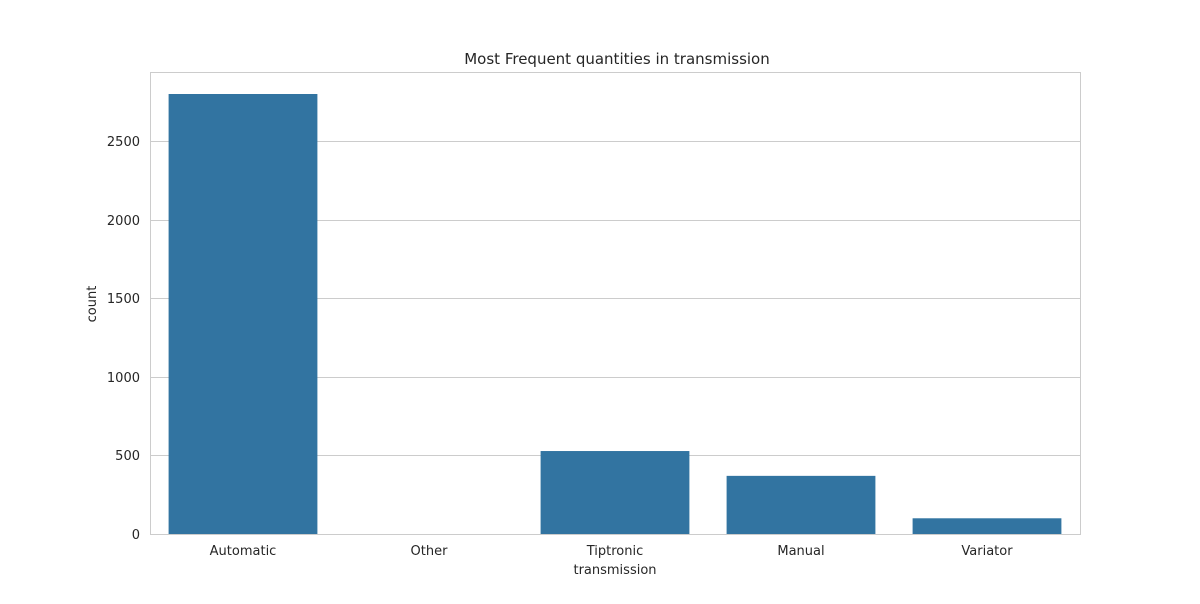 The height and width of the screenshot is (604, 1200). What do you see at coordinates (987, 526) in the screenshot?
I see `bar-variator` at bounding box center [987, 526].